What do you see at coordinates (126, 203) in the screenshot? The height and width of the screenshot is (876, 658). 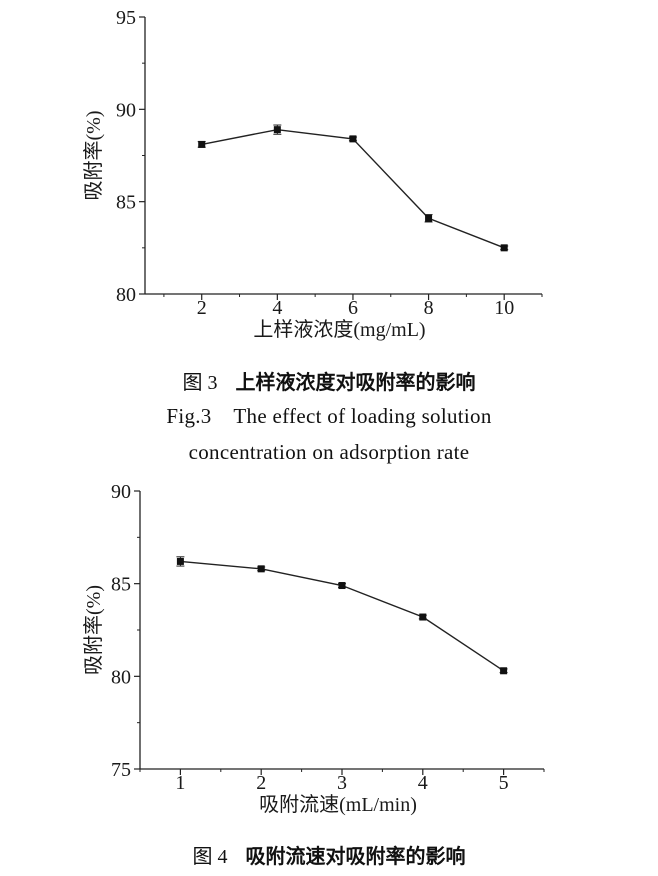 I see `chart1-y-tick-label: 85` at bounding box center [126, 203].